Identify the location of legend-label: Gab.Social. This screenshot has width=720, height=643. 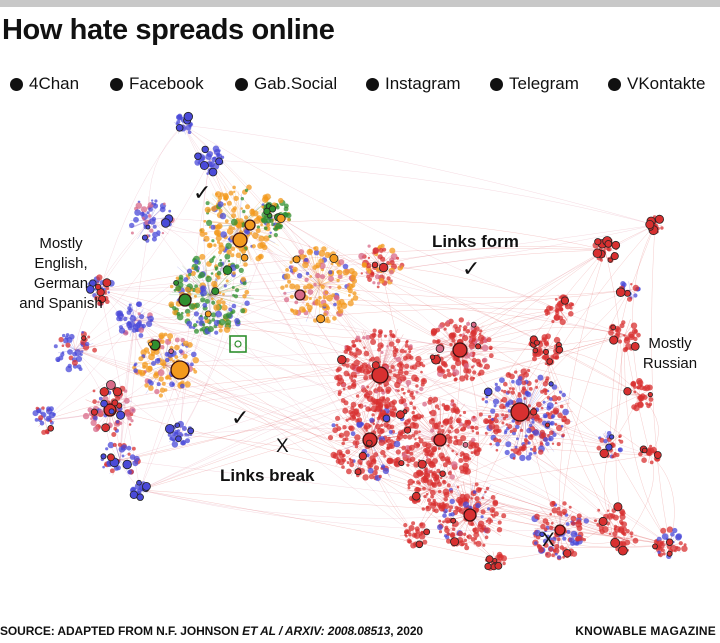
(296, 83).